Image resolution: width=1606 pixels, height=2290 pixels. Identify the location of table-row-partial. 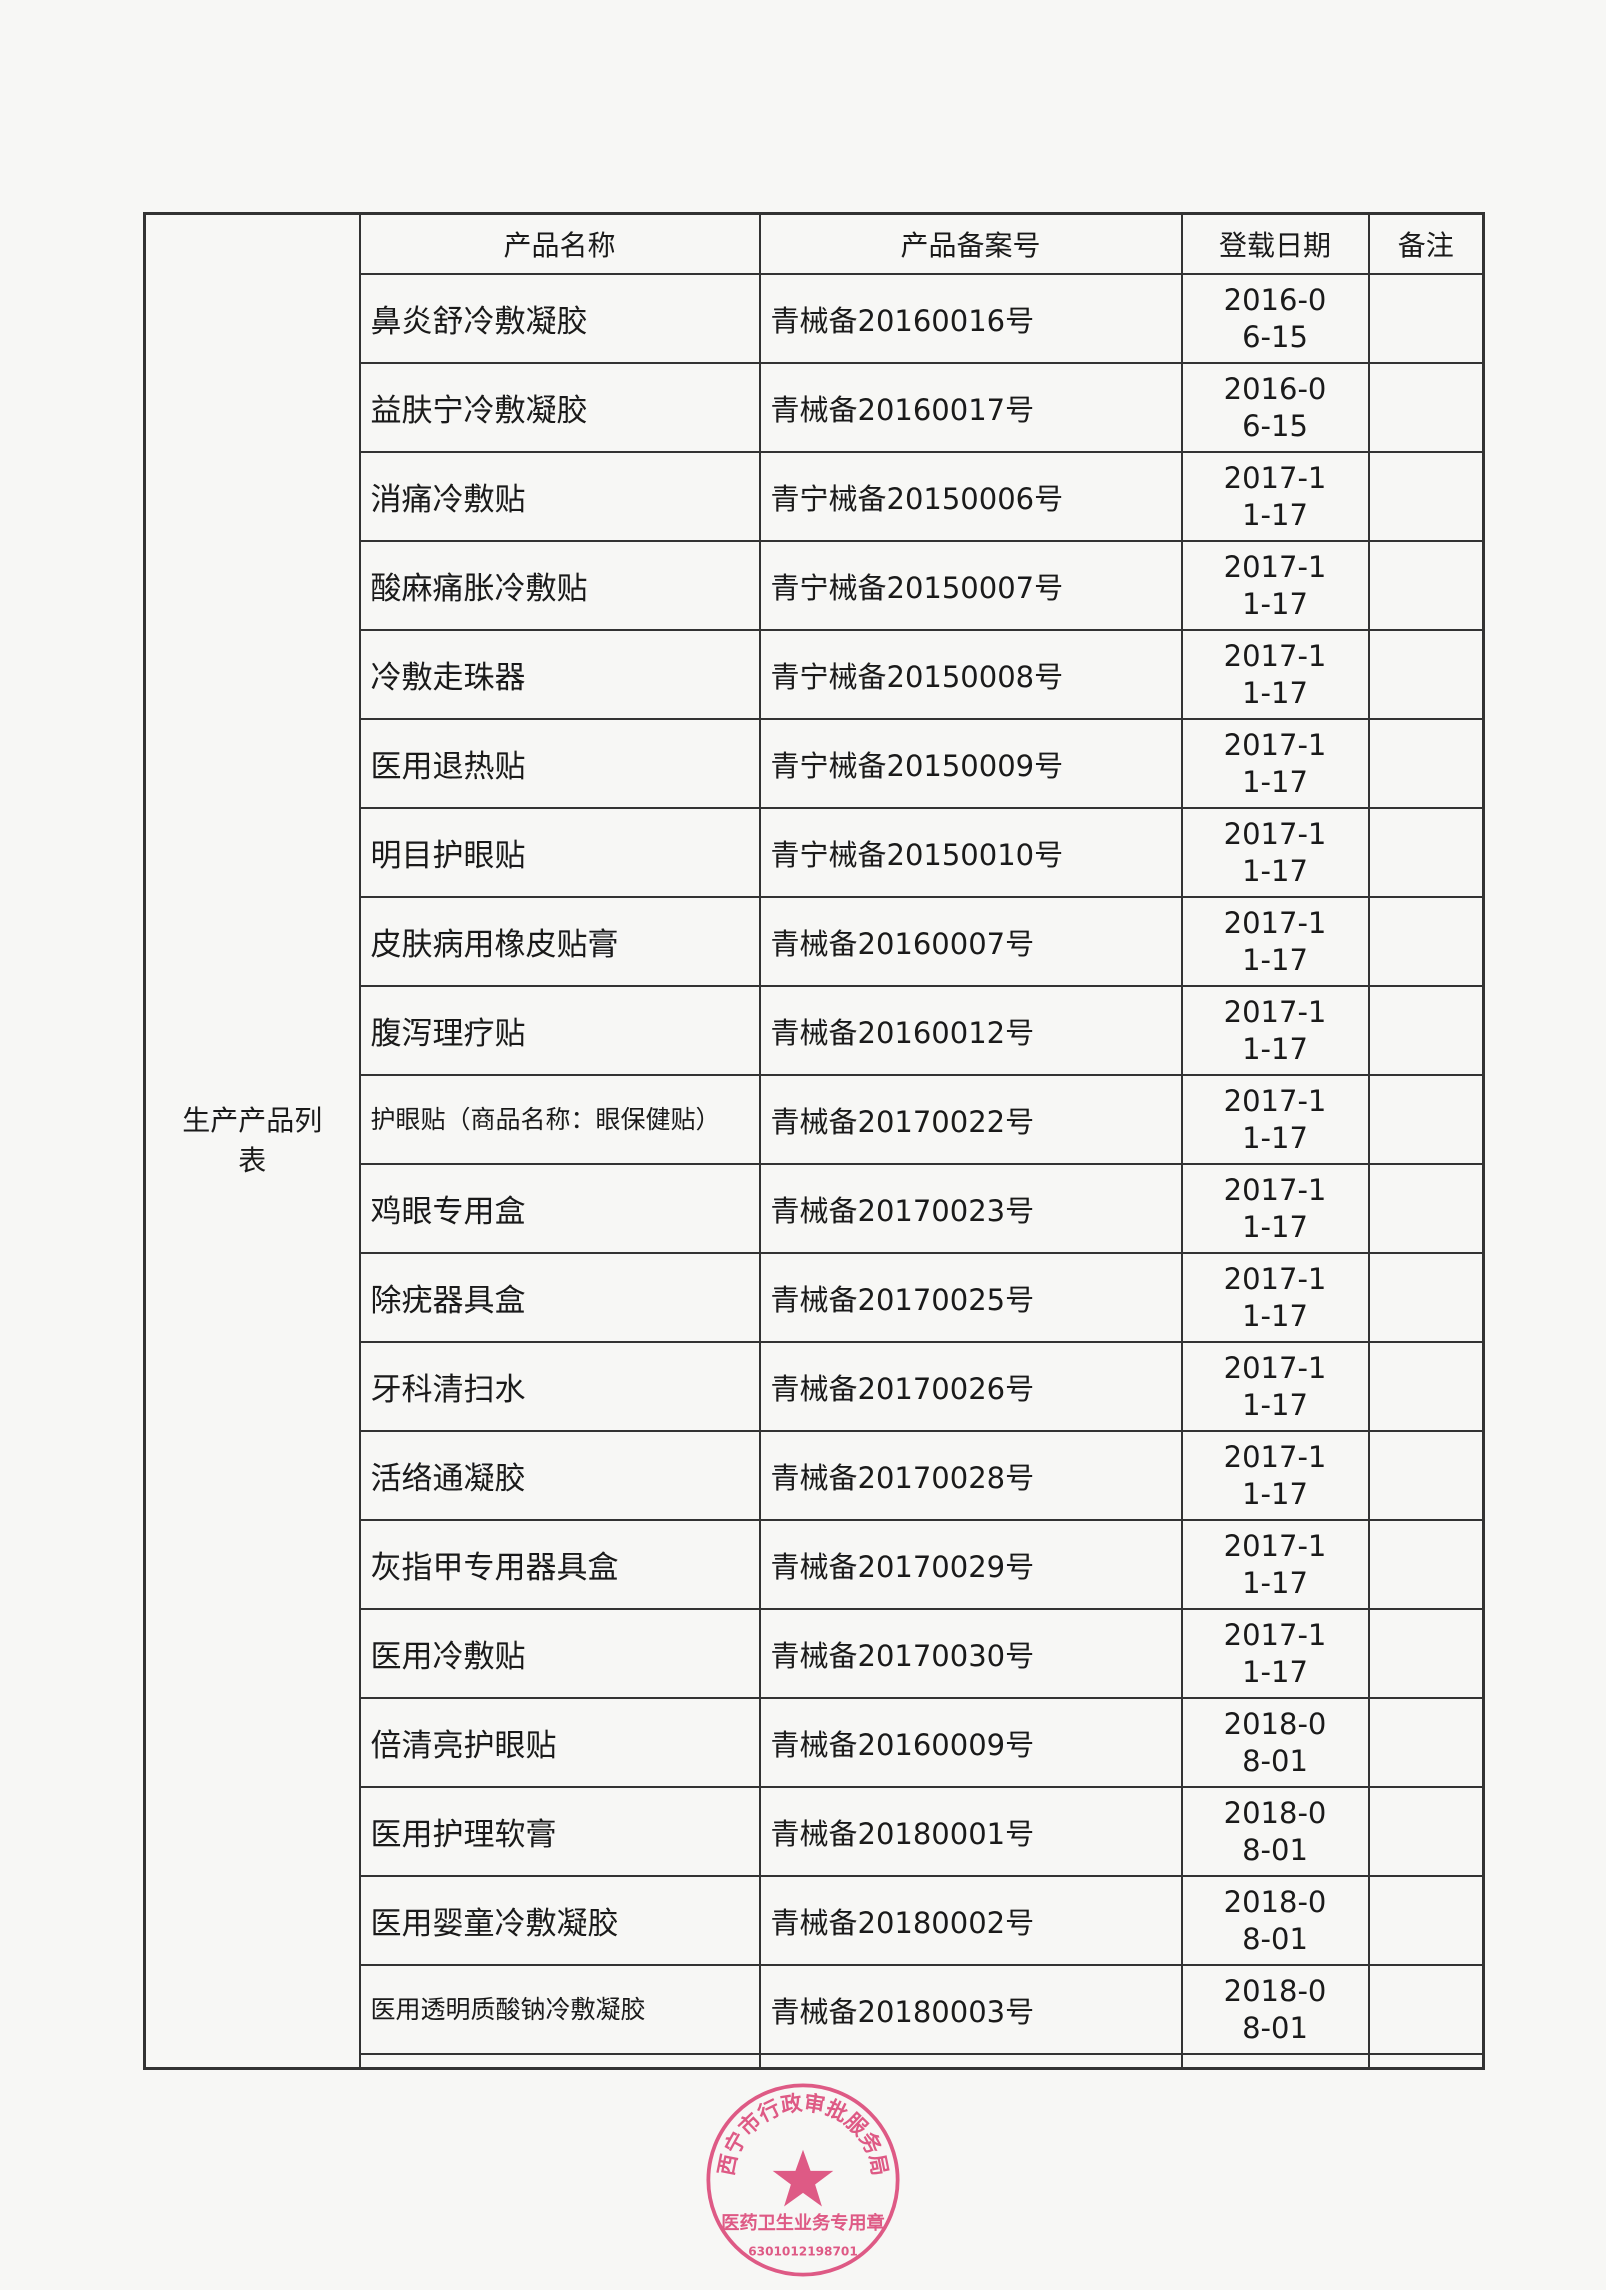
(815, 2061).